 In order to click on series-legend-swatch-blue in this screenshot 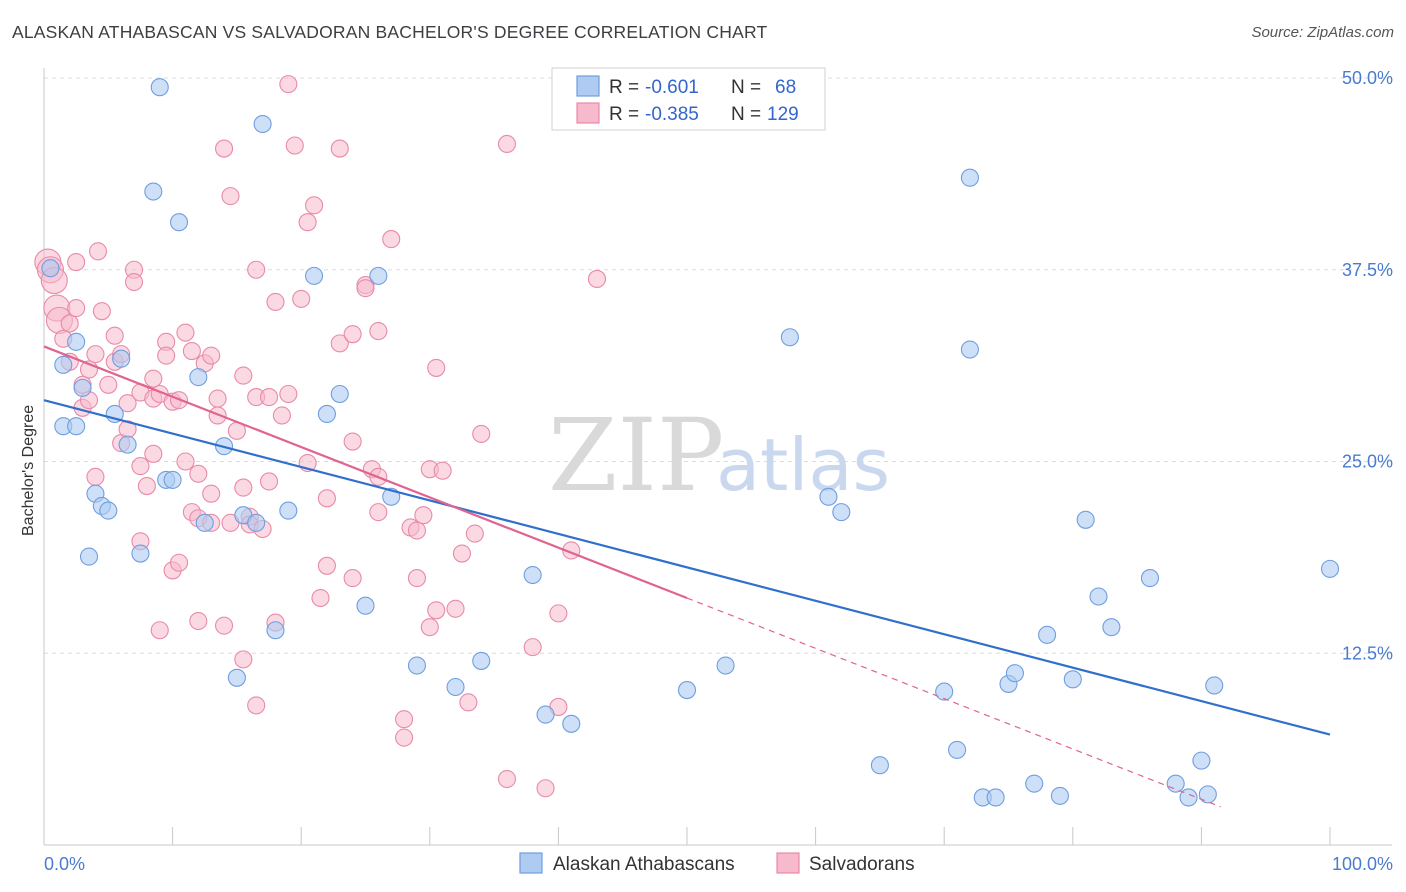, I will do `click(531, 863)`.